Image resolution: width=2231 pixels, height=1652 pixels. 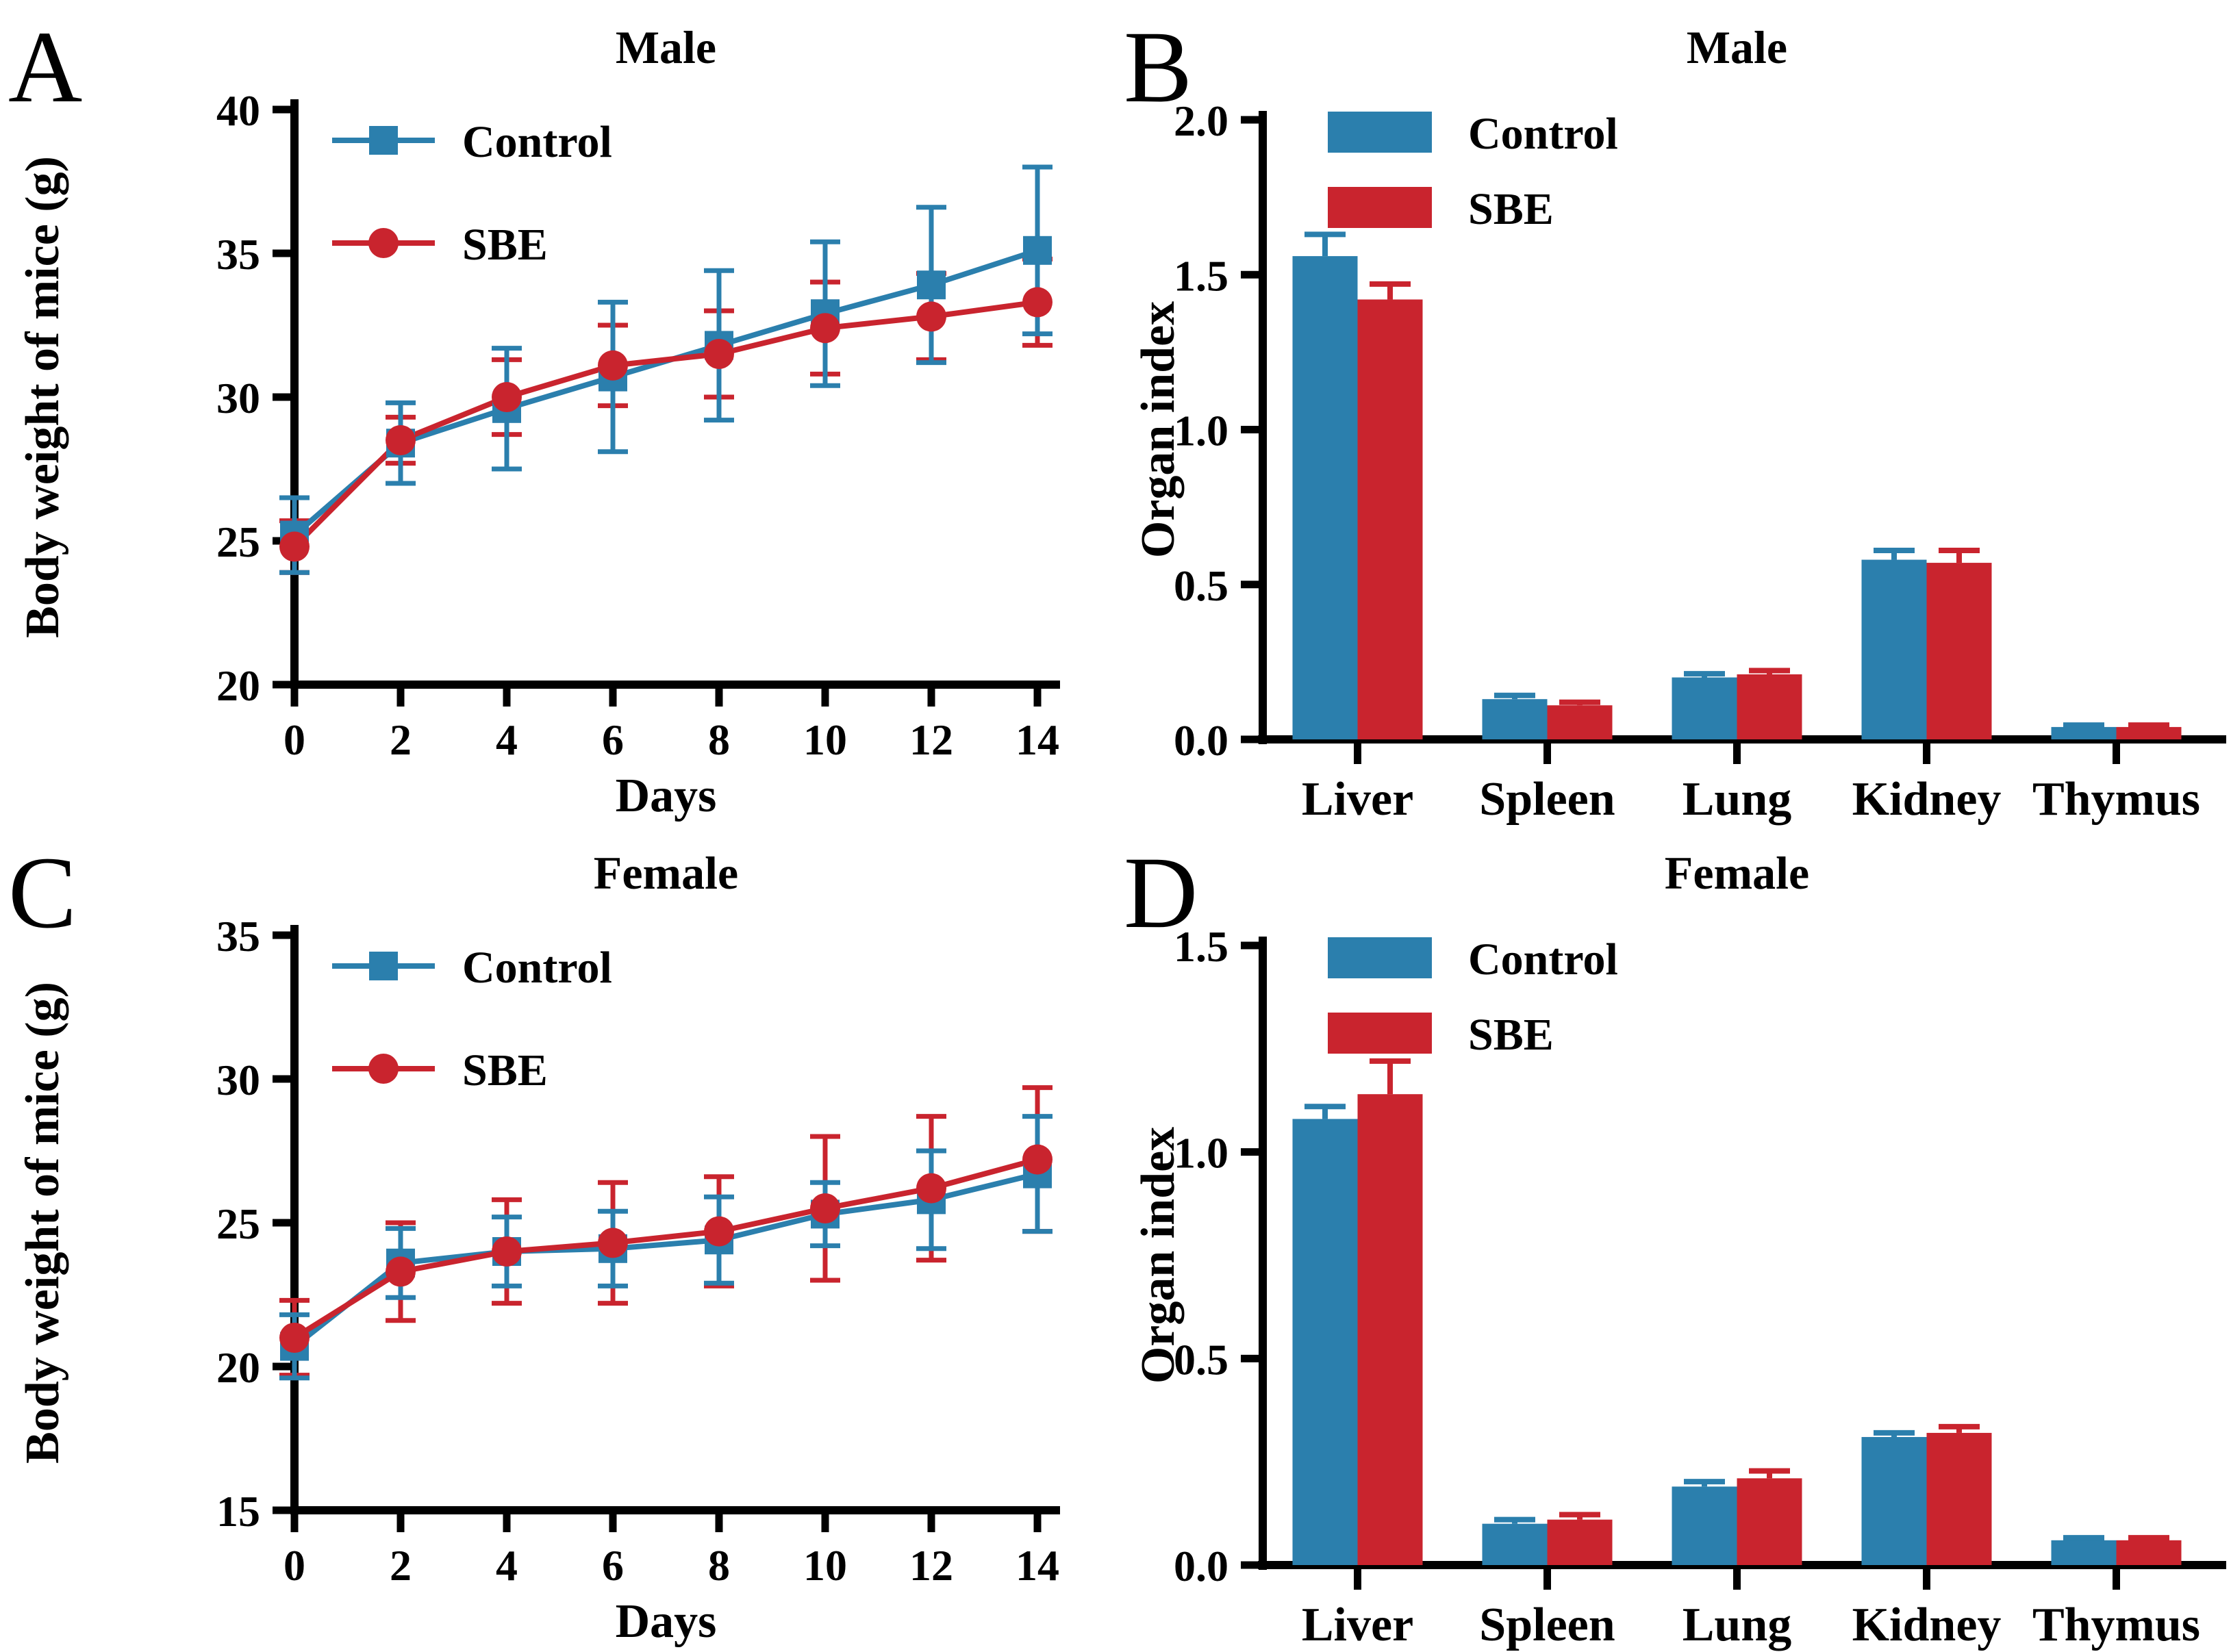 What do you see at coordinates (238, 111) in the screenshot?
I see `y-tick-label: 40` at bounding box center [238, 111].